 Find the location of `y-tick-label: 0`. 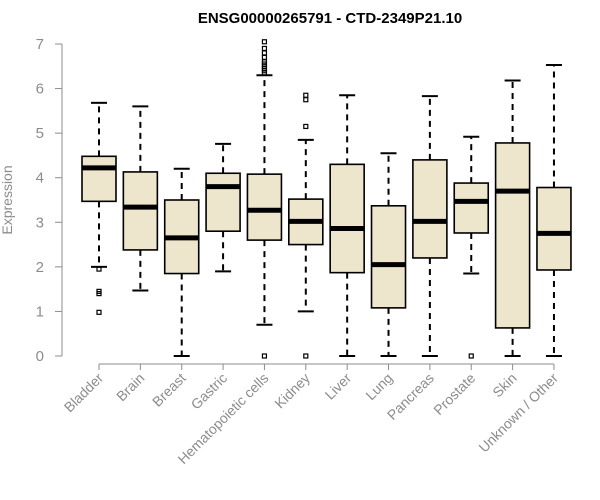

y-tick-label: 0 is located at coordinates (40, 356).